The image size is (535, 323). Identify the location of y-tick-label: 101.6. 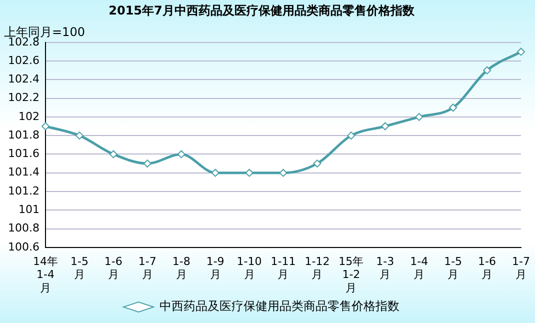
(24, 153).